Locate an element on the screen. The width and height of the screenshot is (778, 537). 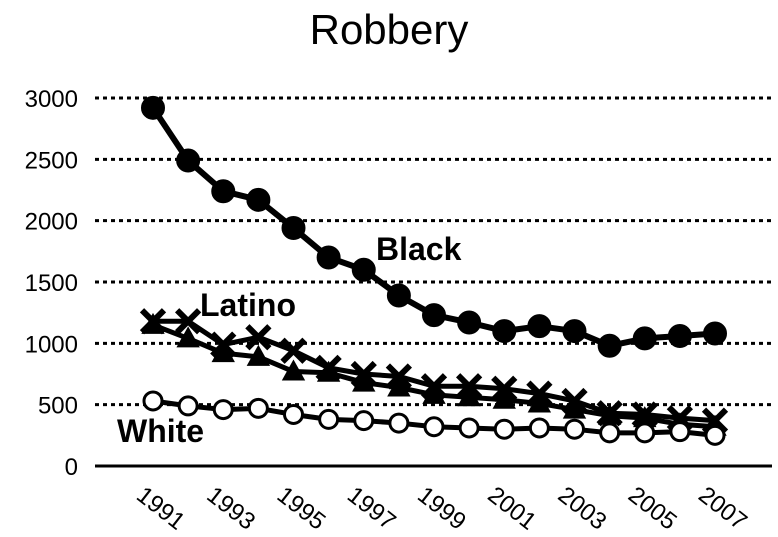
y-tick-label: 2500 is located at coordinates (51, 160).